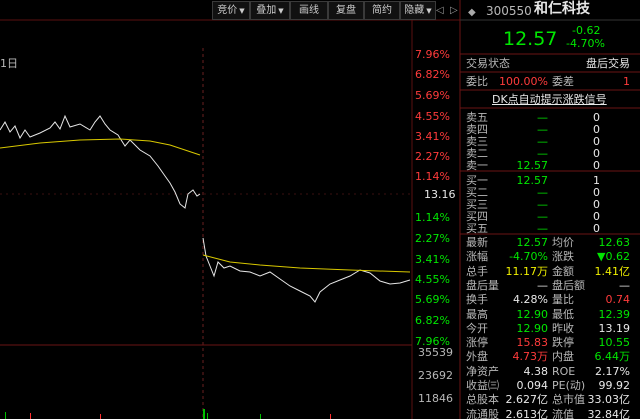 This screenshot has height=419, width=640. Describe the element at coordinates (100, 161) in the screenshot. I see `price-line` at that location.